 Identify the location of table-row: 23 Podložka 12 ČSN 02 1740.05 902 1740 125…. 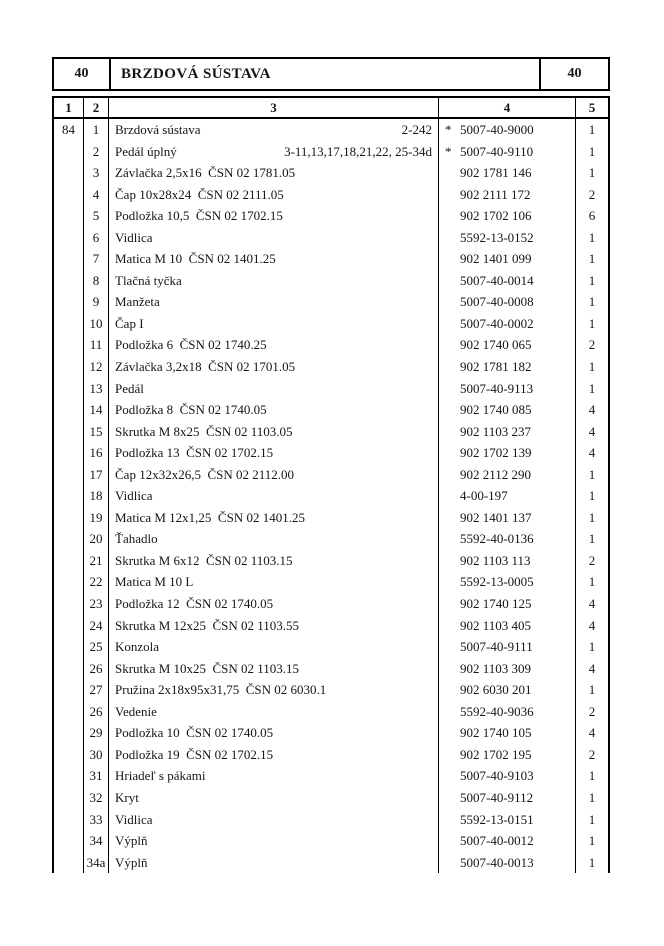
(331, 604).